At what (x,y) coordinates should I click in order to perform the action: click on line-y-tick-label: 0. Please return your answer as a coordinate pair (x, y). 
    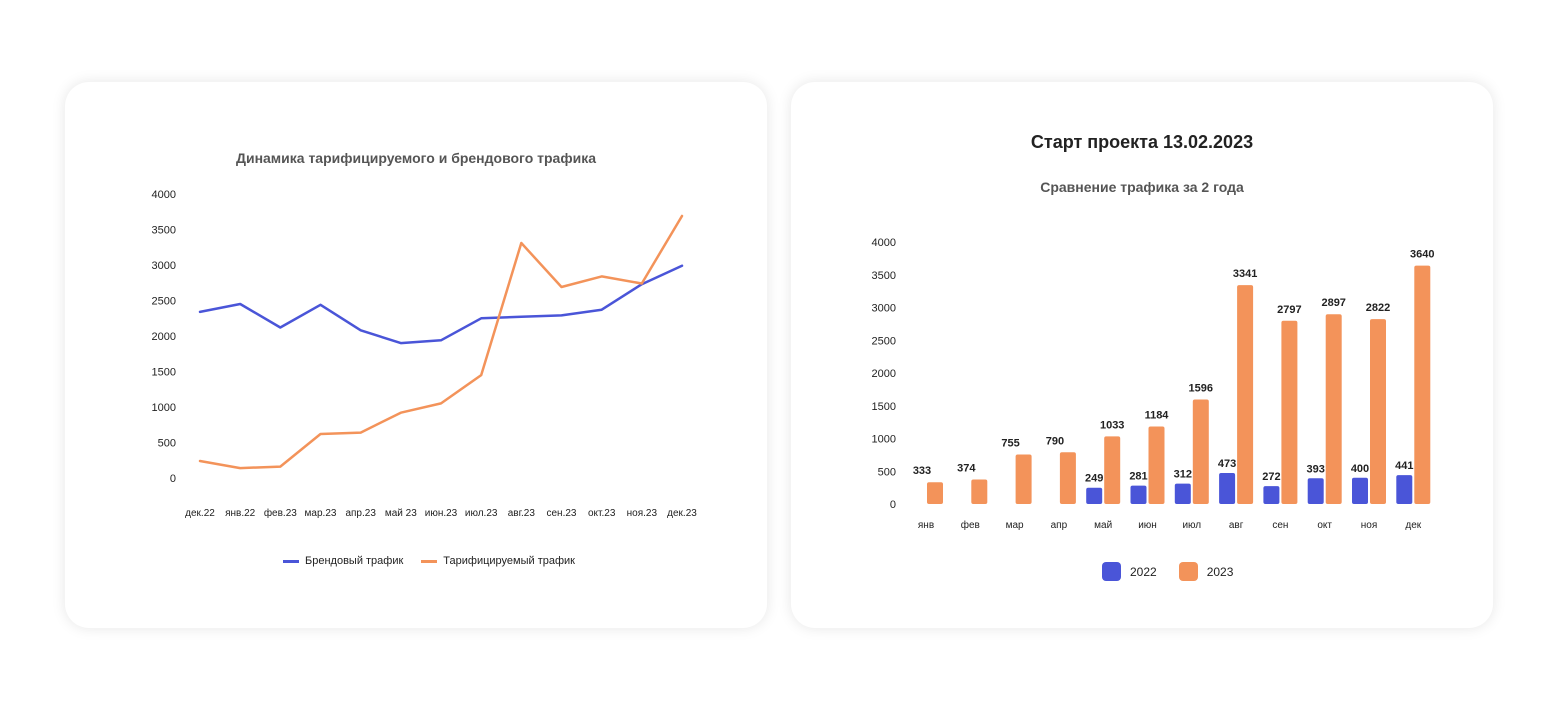
    Looking at the image, I should click on (173, 479).